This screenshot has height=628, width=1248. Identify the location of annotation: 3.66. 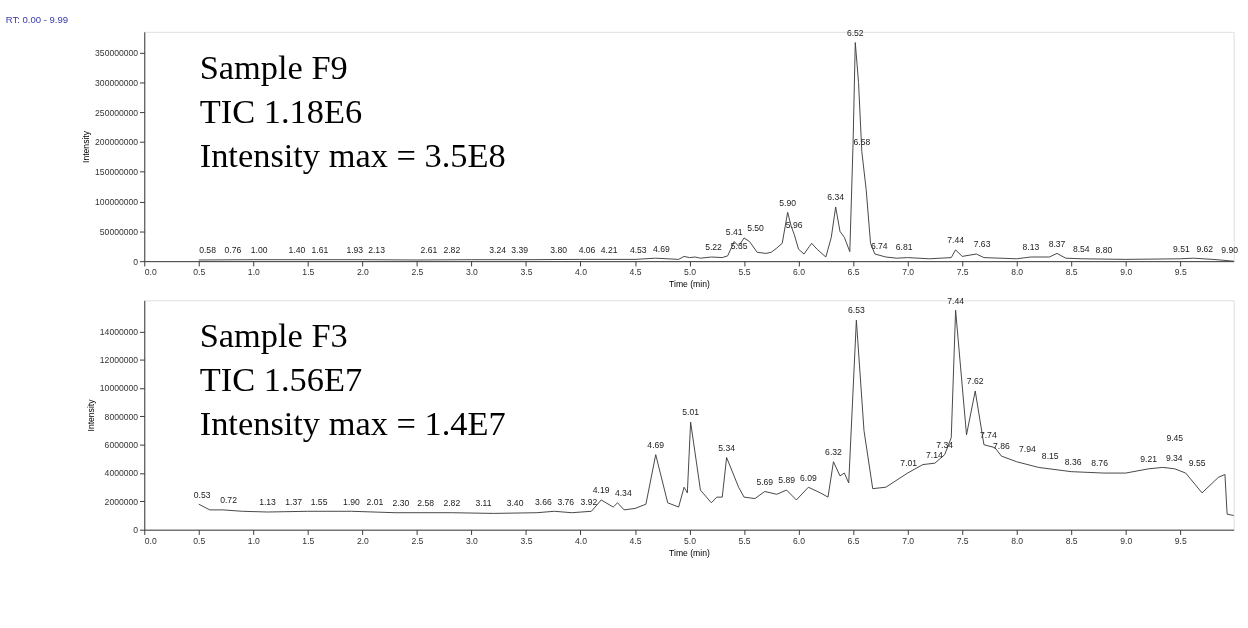
(543, 502).